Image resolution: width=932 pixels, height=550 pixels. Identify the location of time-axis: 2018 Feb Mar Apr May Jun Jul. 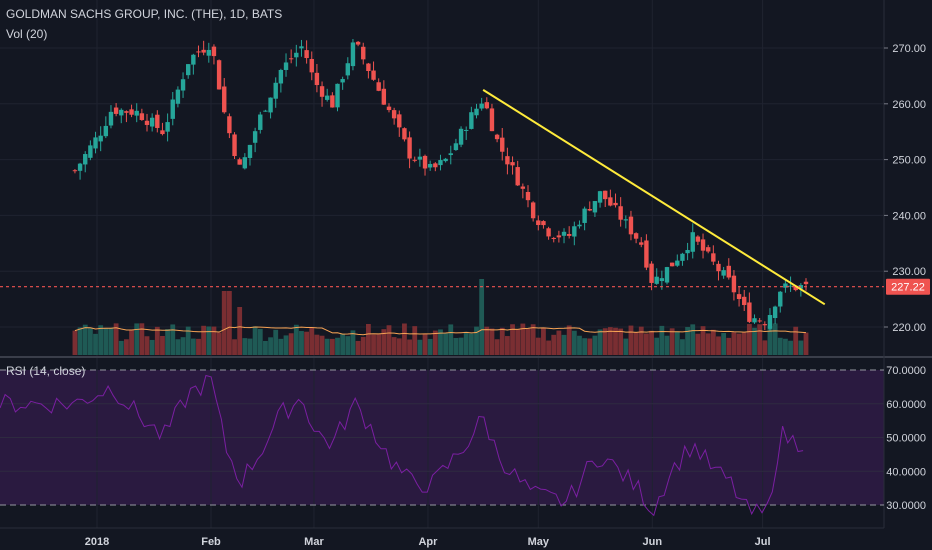
(428, 542).